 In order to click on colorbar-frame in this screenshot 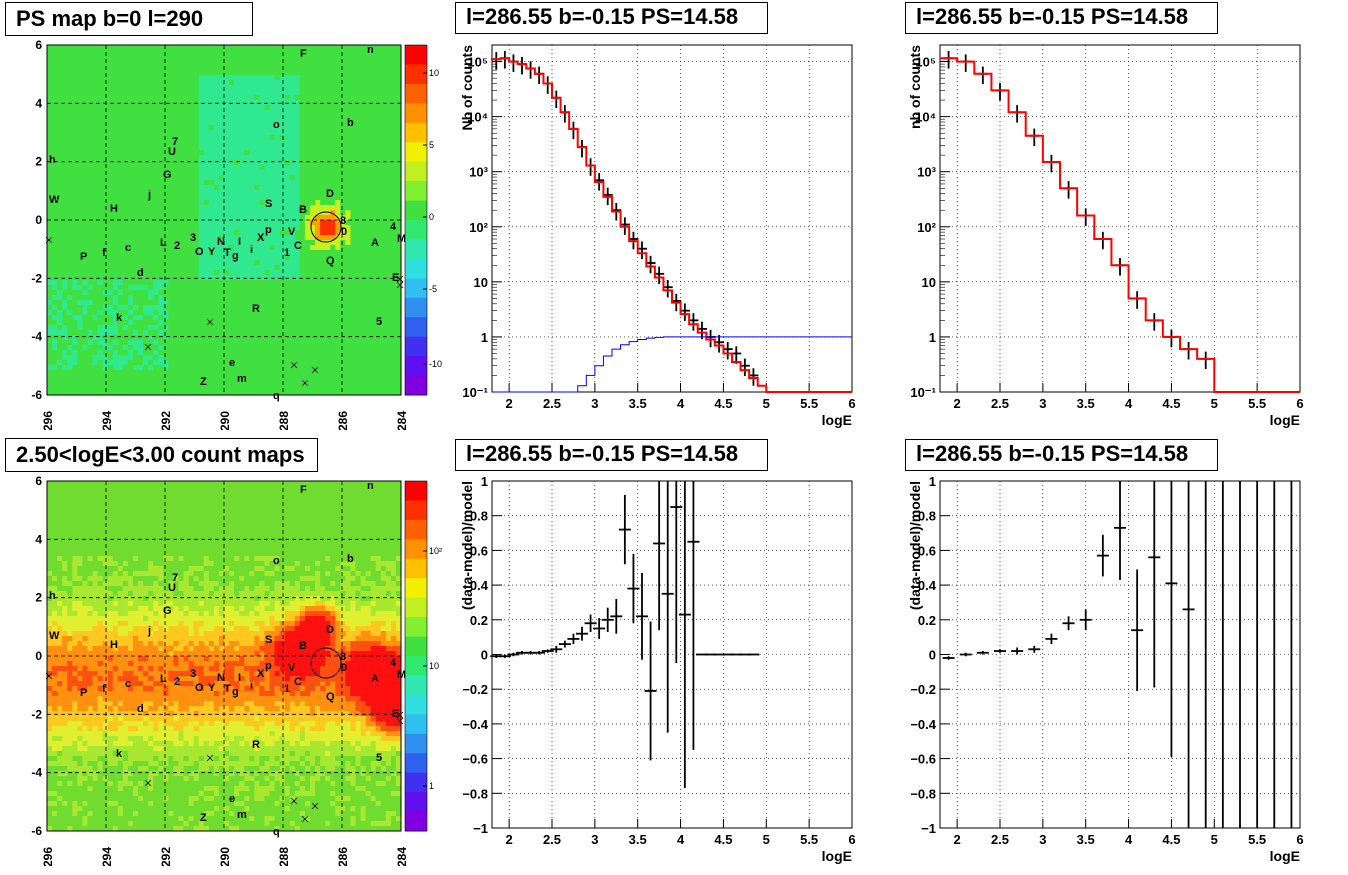, I will do `click(416, 656)`.